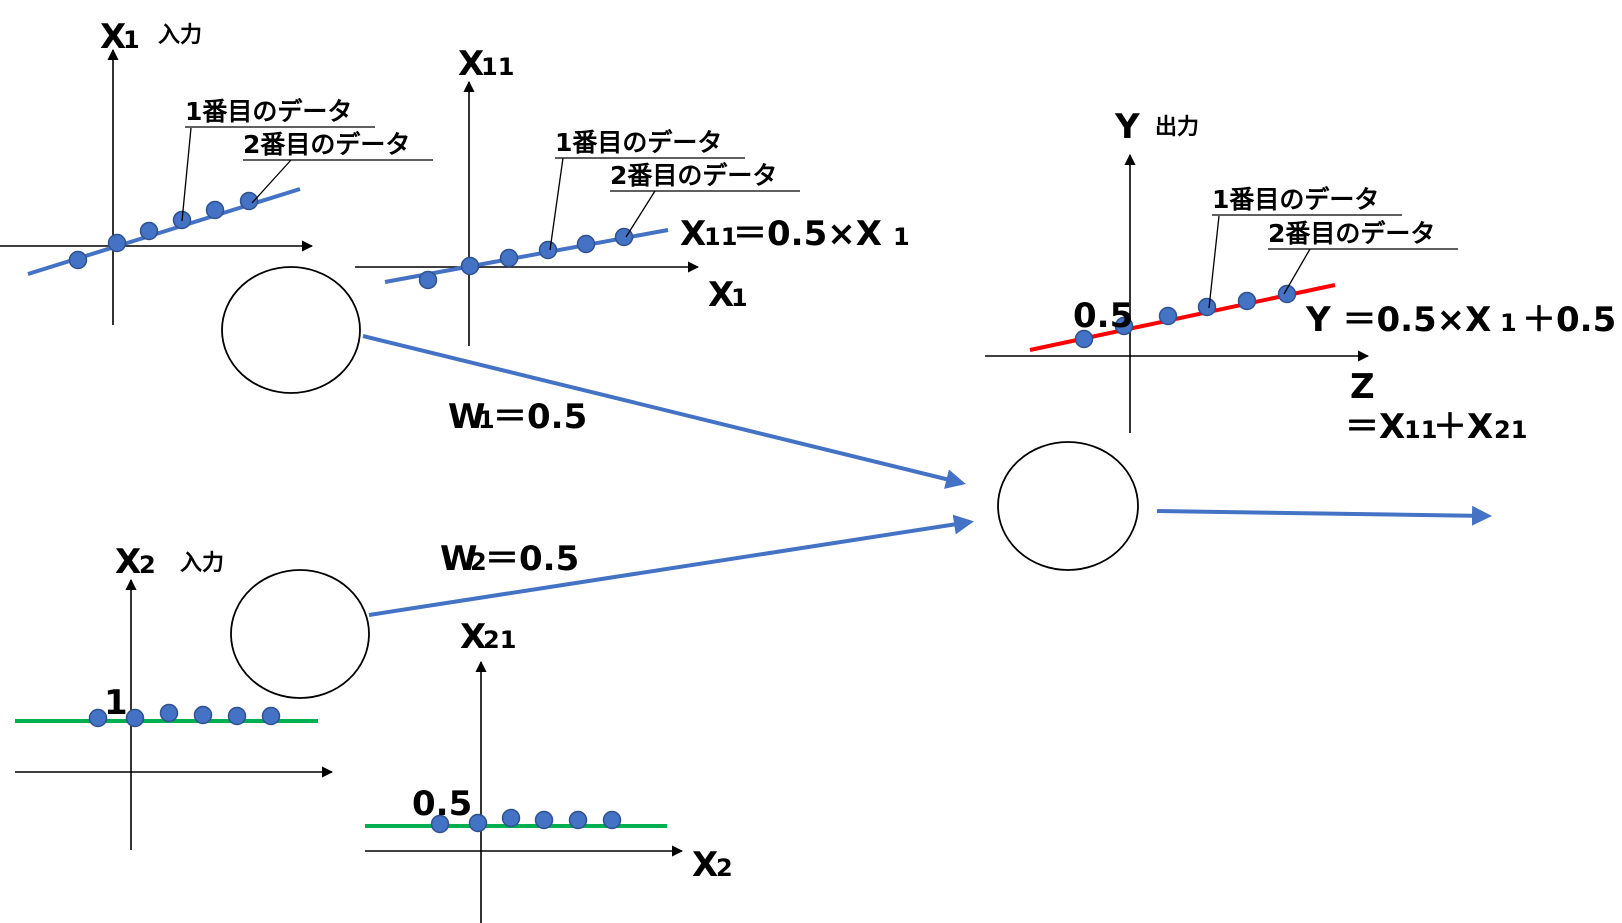  I want to click on x11-note-second-leader, so click(640, 214).